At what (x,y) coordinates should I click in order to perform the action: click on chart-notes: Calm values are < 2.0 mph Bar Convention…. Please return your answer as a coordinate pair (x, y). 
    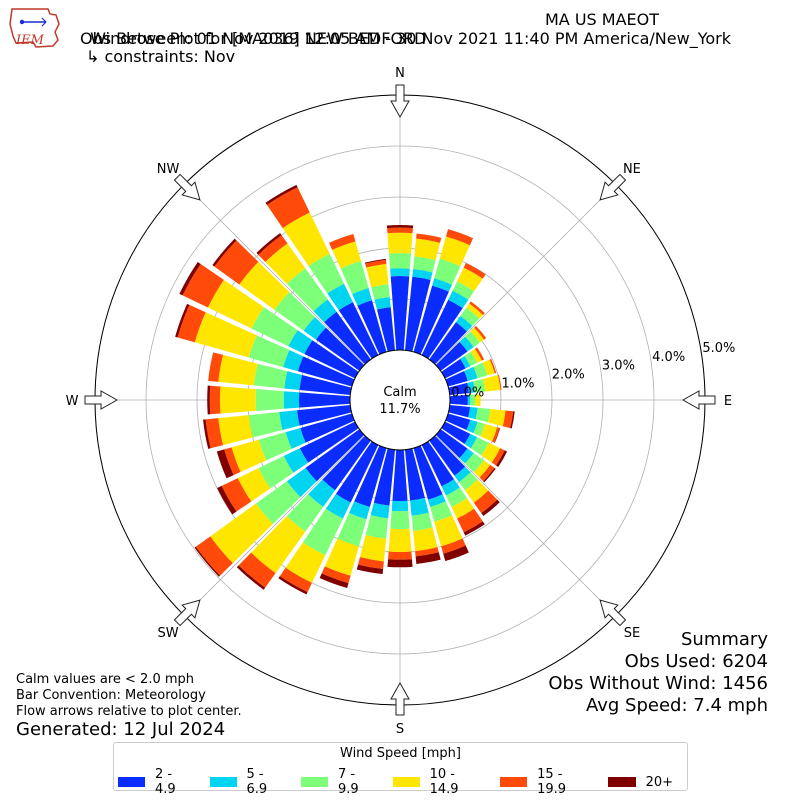
    Looking at the image, I should click on (129, 696).